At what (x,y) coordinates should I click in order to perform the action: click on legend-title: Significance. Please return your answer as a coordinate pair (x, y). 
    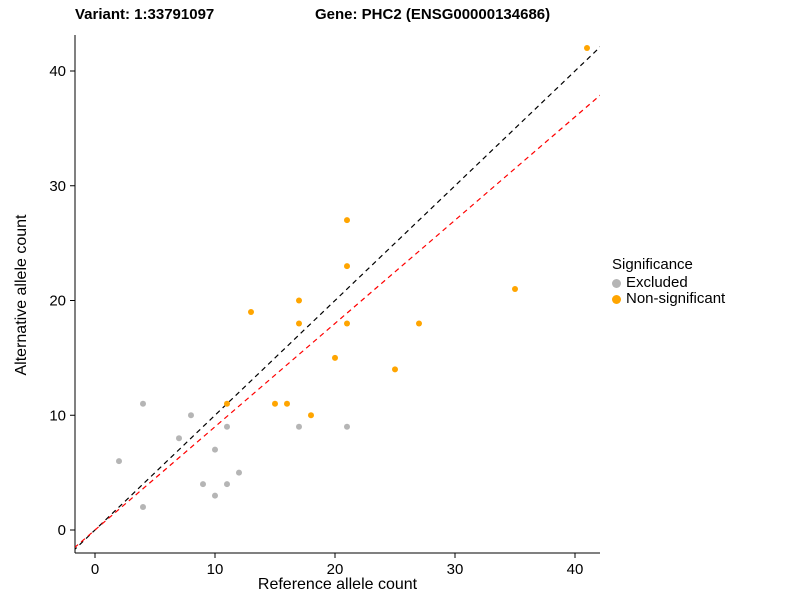
    Looking at the image, I should click on (652, 264).